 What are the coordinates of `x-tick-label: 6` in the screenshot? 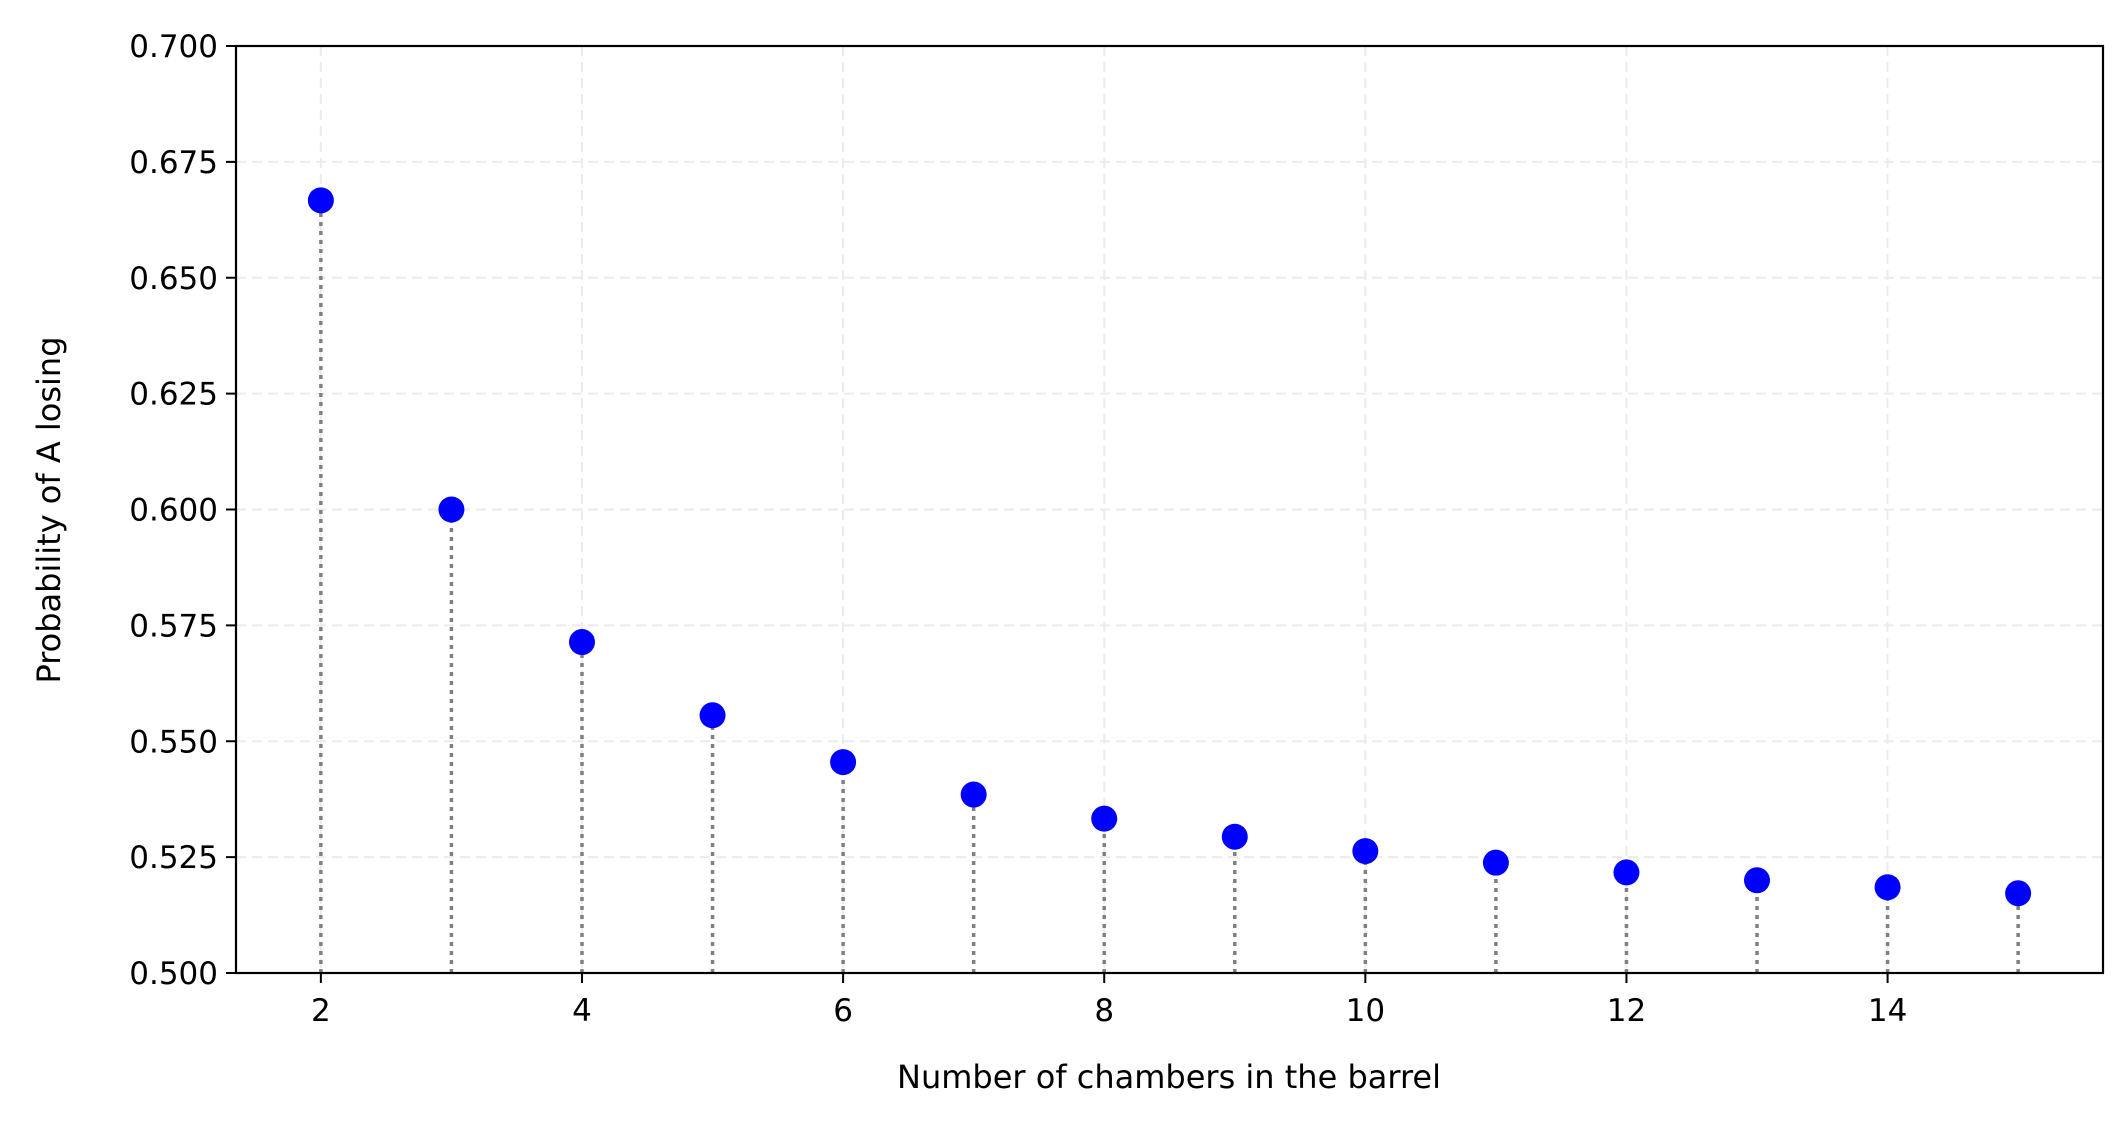 It's located at (843, 1011).